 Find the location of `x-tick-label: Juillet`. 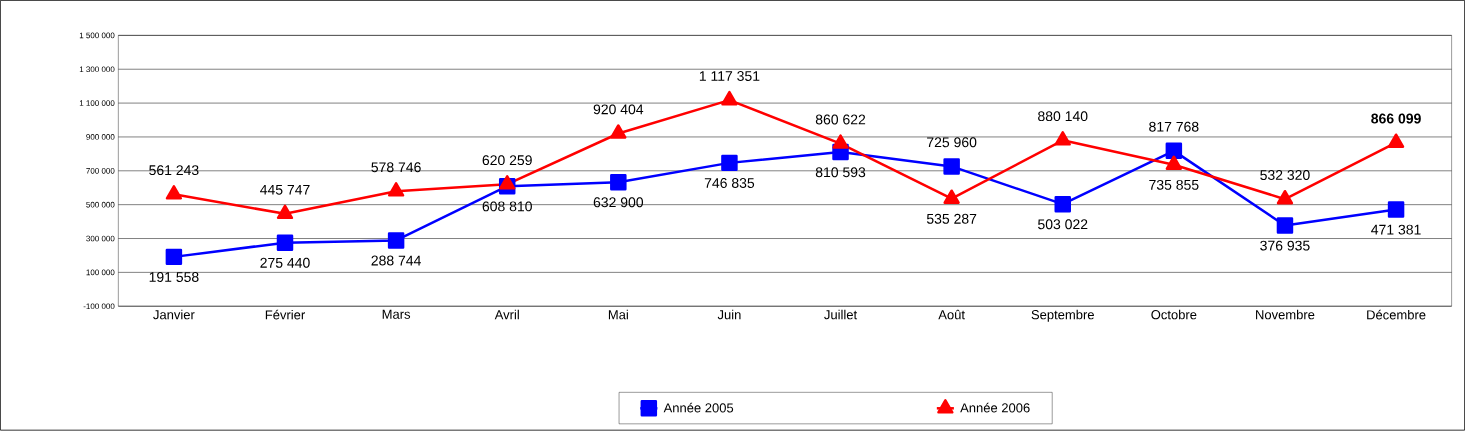

x-tick-label: Juillet is located at coordinates (841, 314).